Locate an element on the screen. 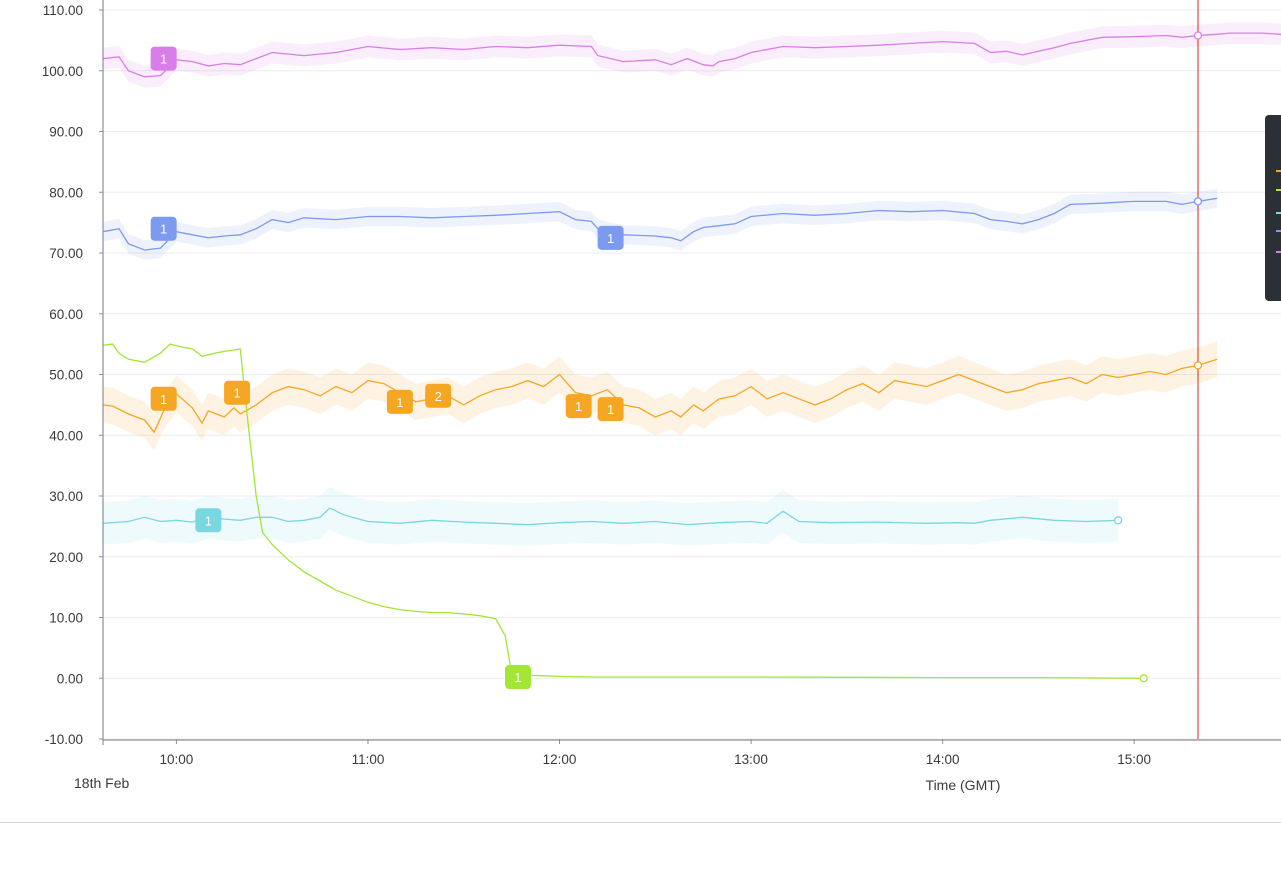 This screenshot has height=884, width=1281. annotation-badge: 2 is located at coordinates (438, 395).